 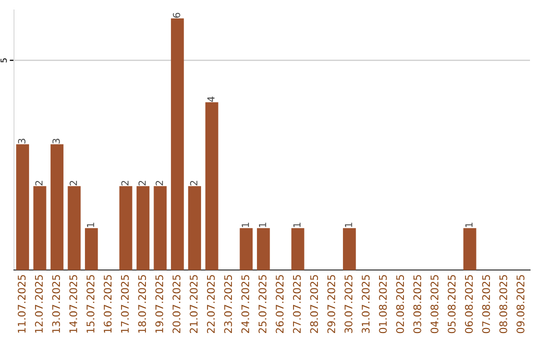 I want to click on x-tick-label: 07.08.2025, so click(x=486, y=304).